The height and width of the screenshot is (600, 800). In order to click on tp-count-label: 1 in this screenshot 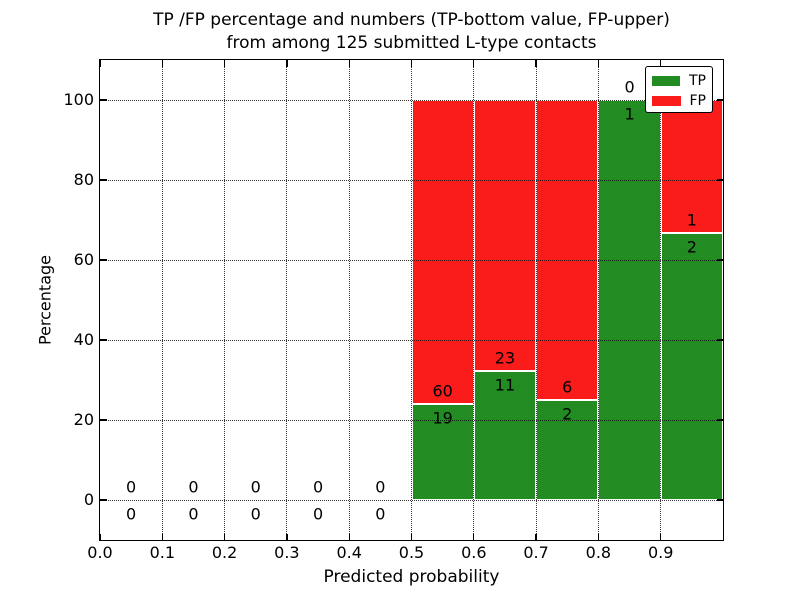, I will do `click(629, 114)`.